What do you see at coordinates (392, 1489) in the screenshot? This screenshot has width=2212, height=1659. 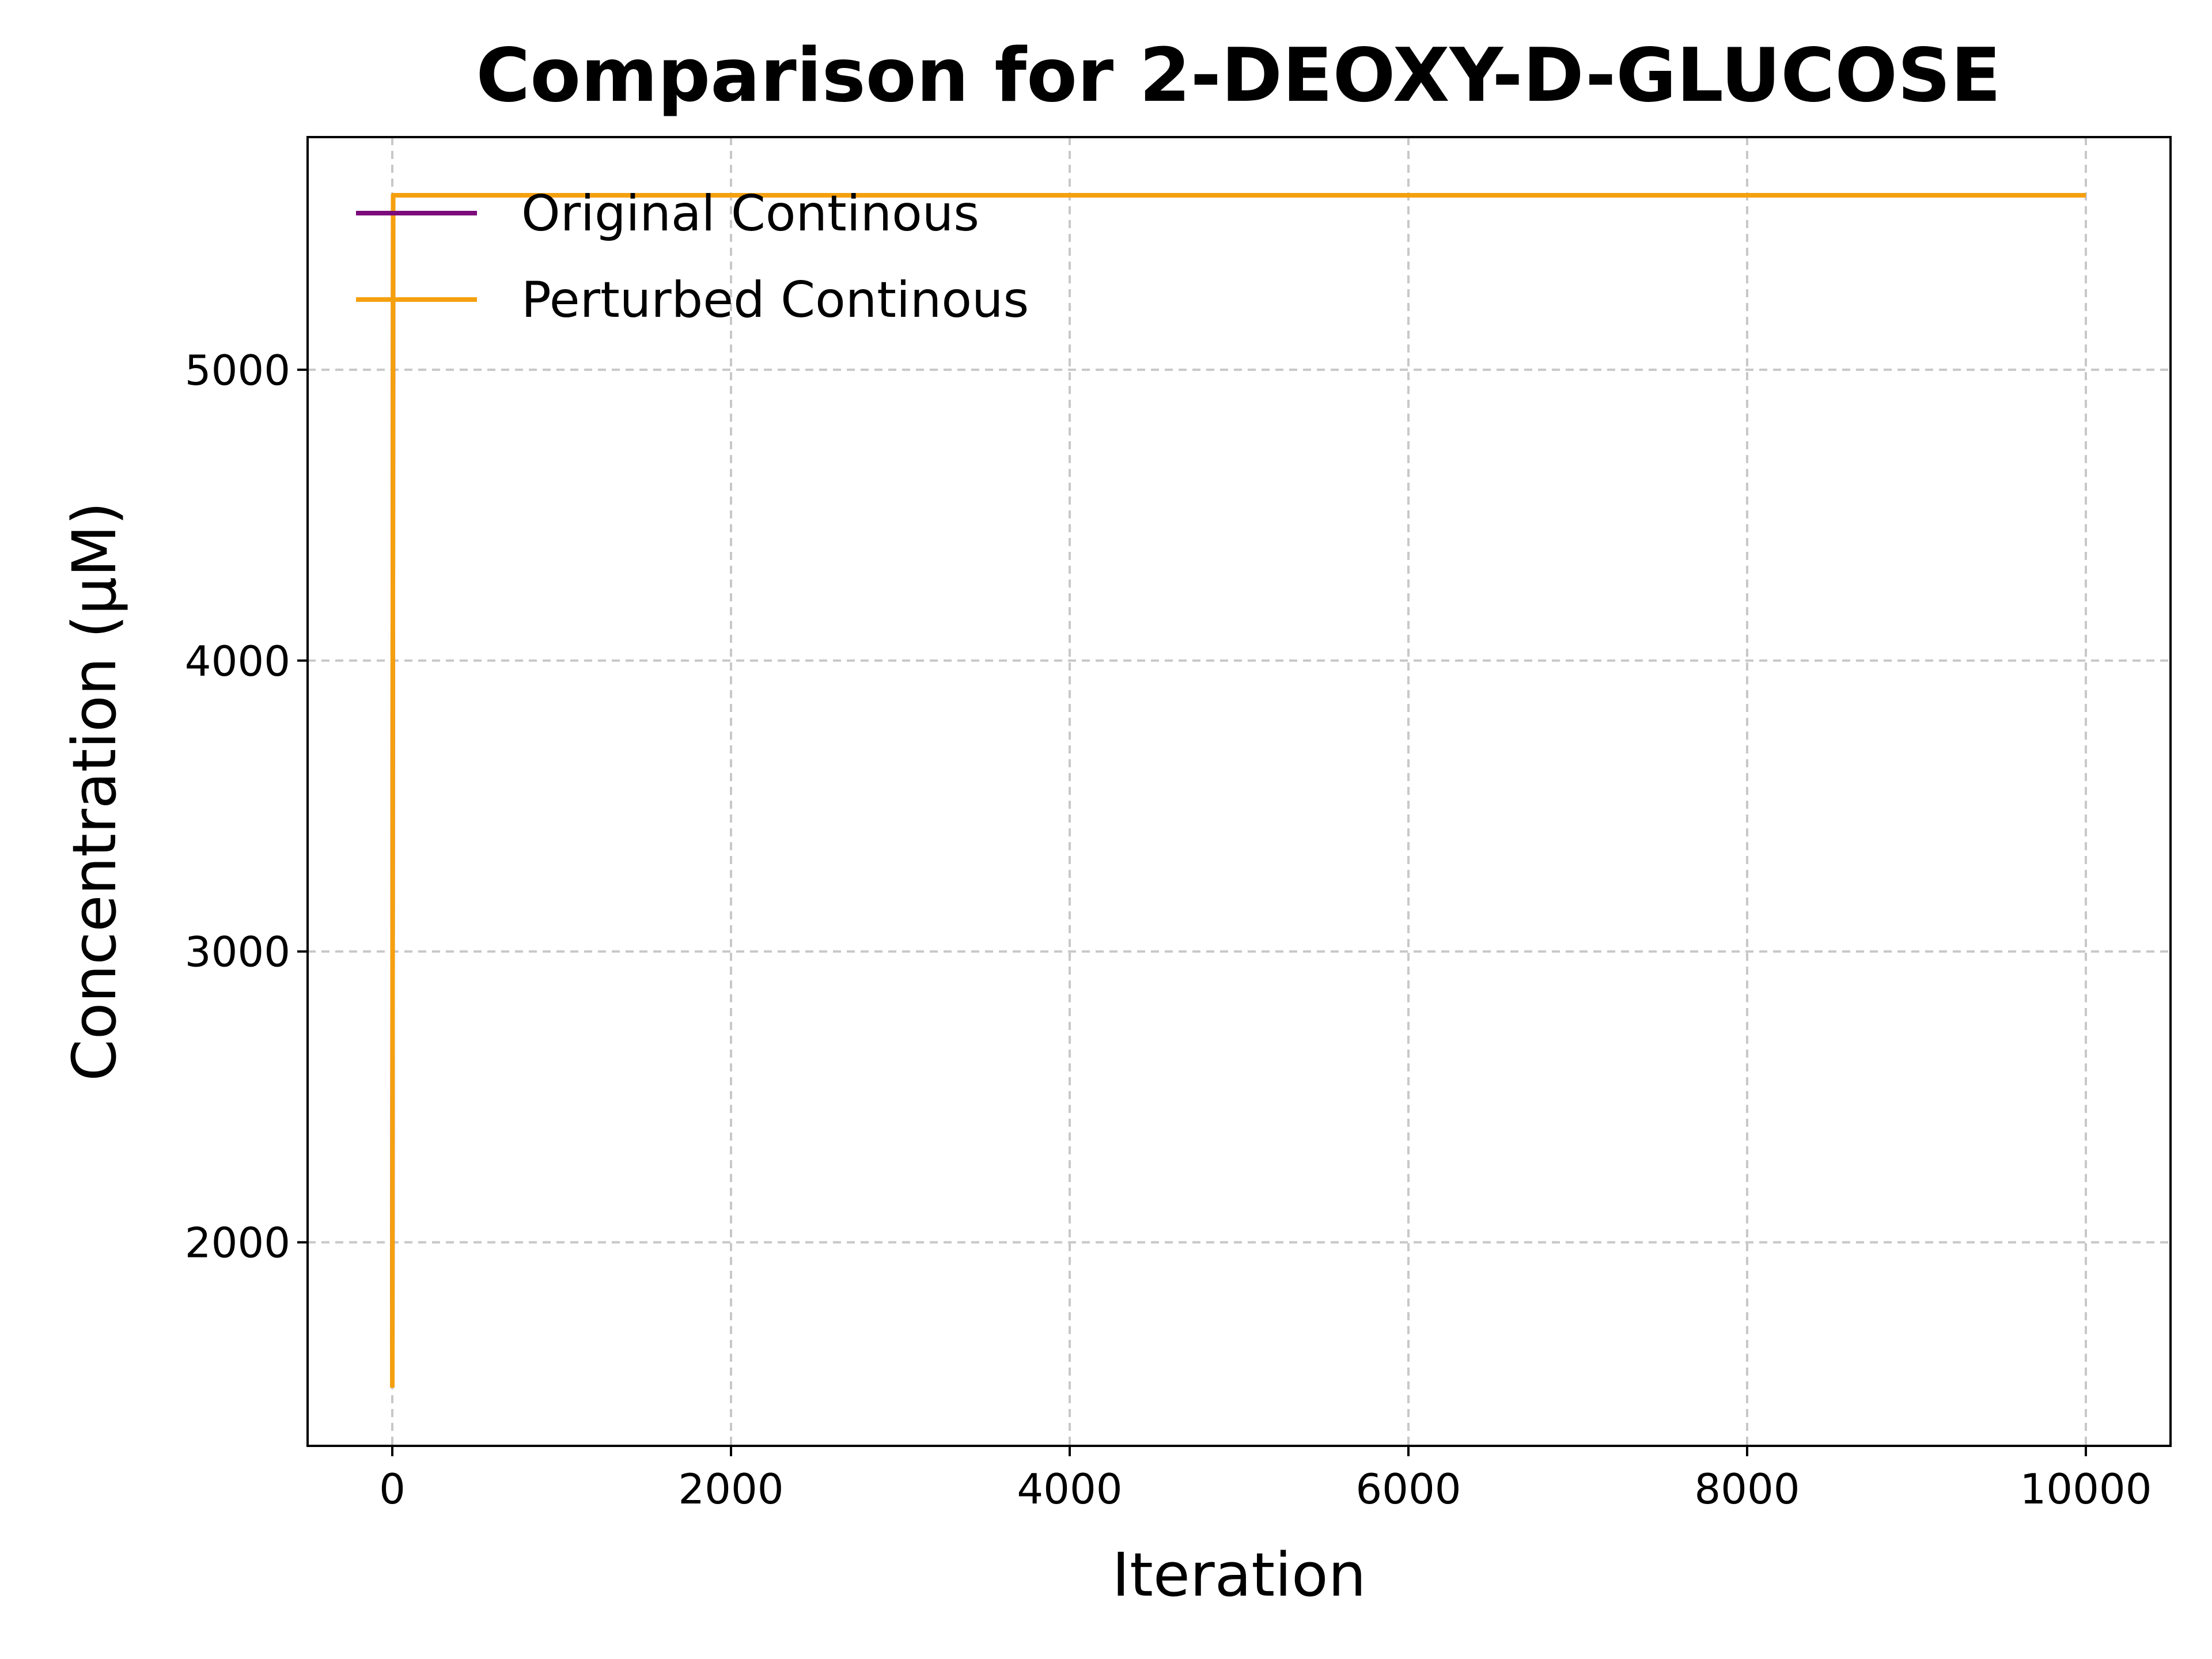 I see `x-tick-label: 0` at bounding box center [392, 1489].